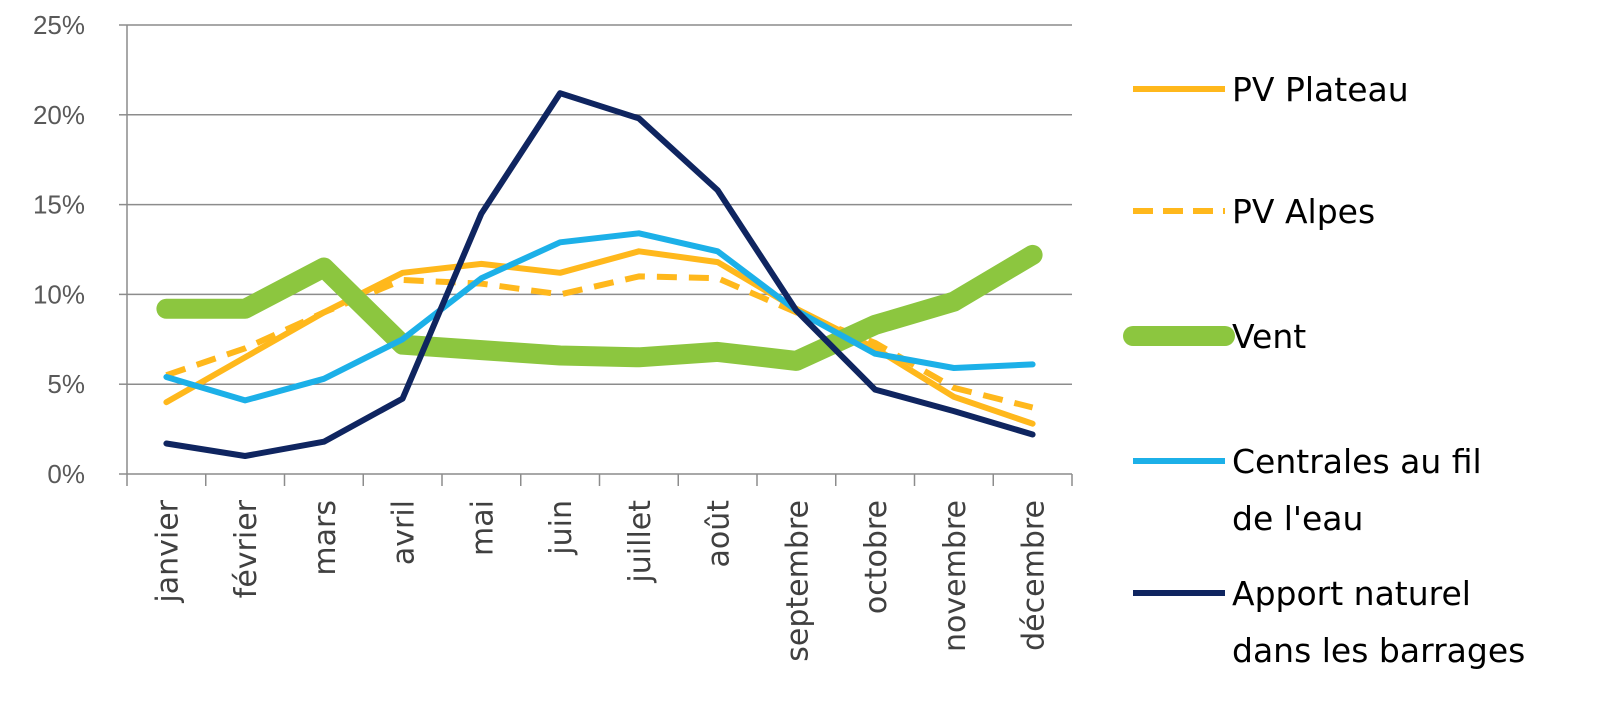  Describe the element at coordinates (167, 551) in the screenshot. I see `x-tick-label: janvier` at that location.